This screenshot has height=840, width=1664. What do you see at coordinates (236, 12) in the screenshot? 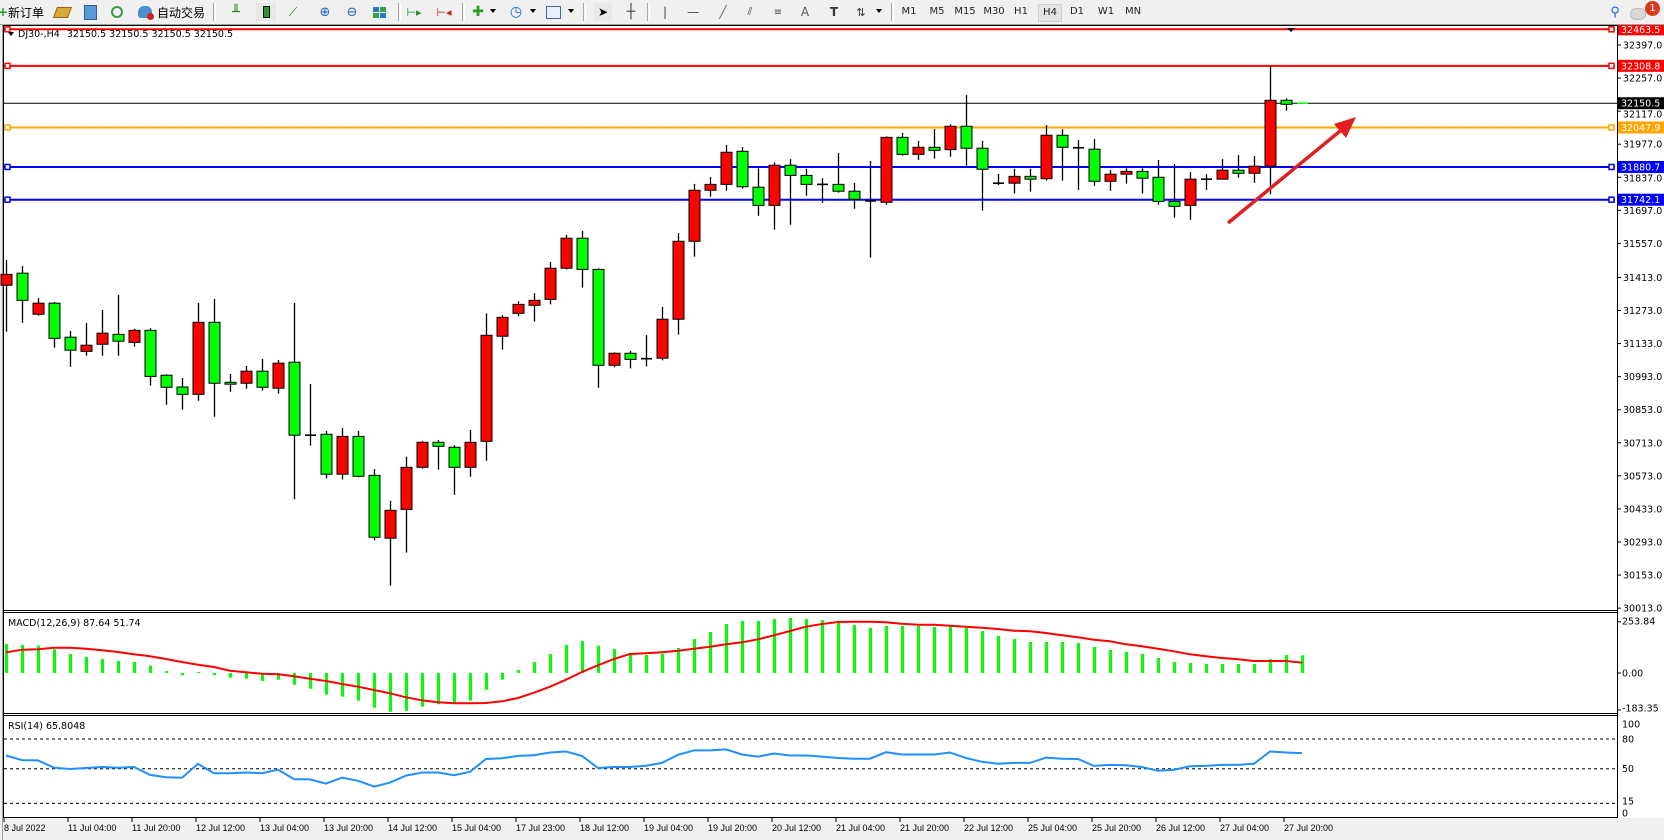
I see `bar-chart-icon: ╨` at bounding box center [236, 12].